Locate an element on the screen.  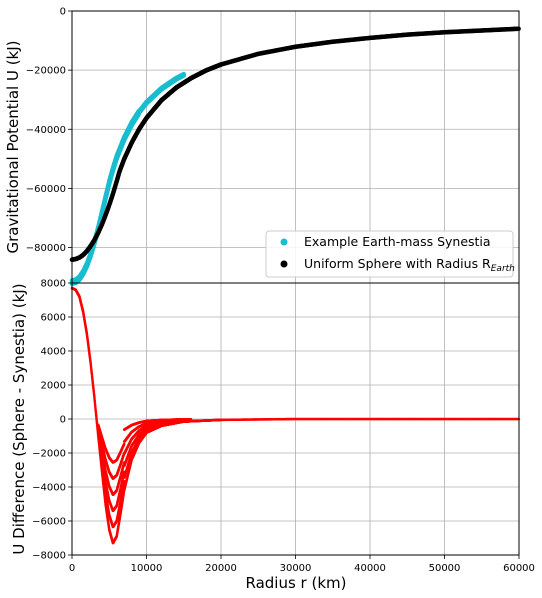
top-y-tick-label: −80000 is located at coordinates (46, 248).